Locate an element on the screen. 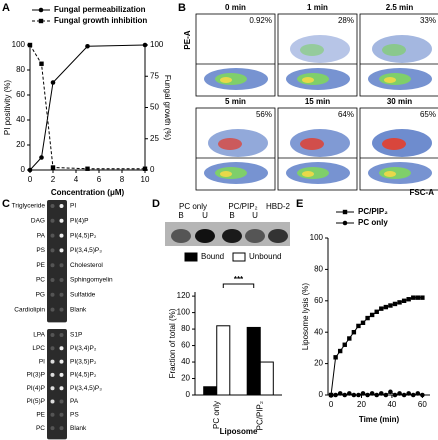 The height and width of the screenshot is (440, 438). lipid-label: Sphingomyelin is located at coordinates (91, 280).